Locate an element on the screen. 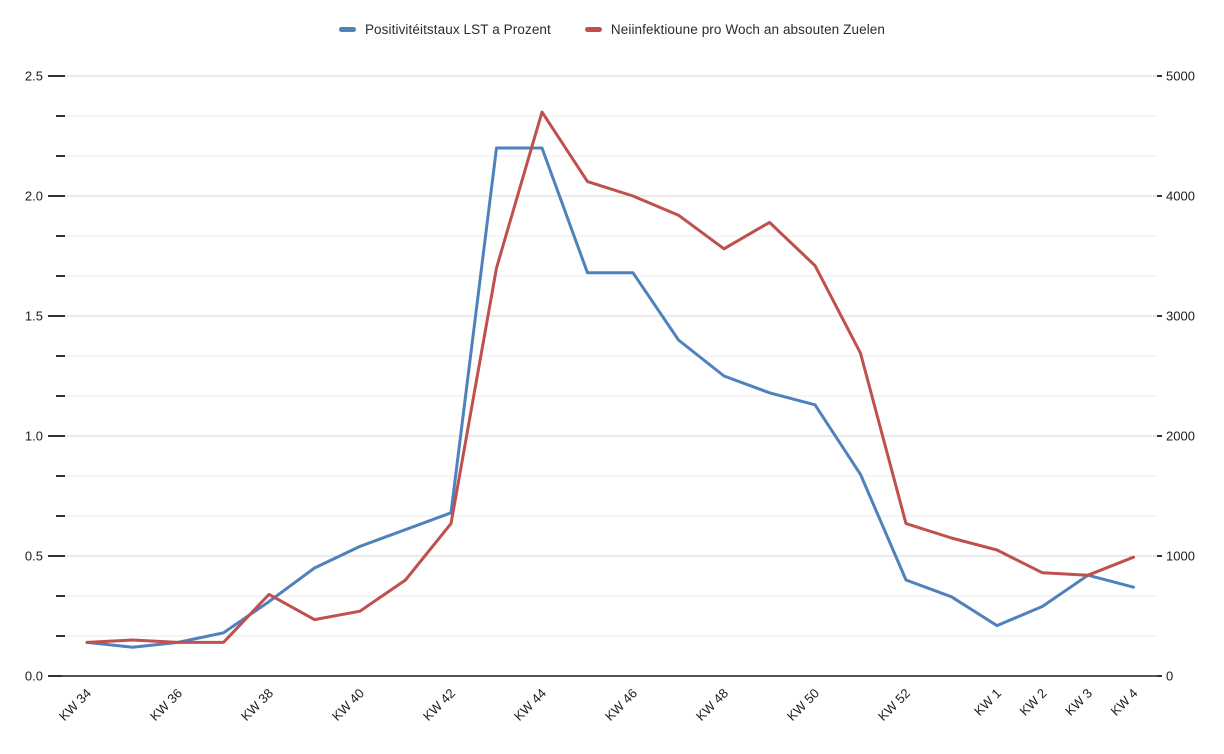  positivity-series-swatch-icon is located at coordinates (347, 29).